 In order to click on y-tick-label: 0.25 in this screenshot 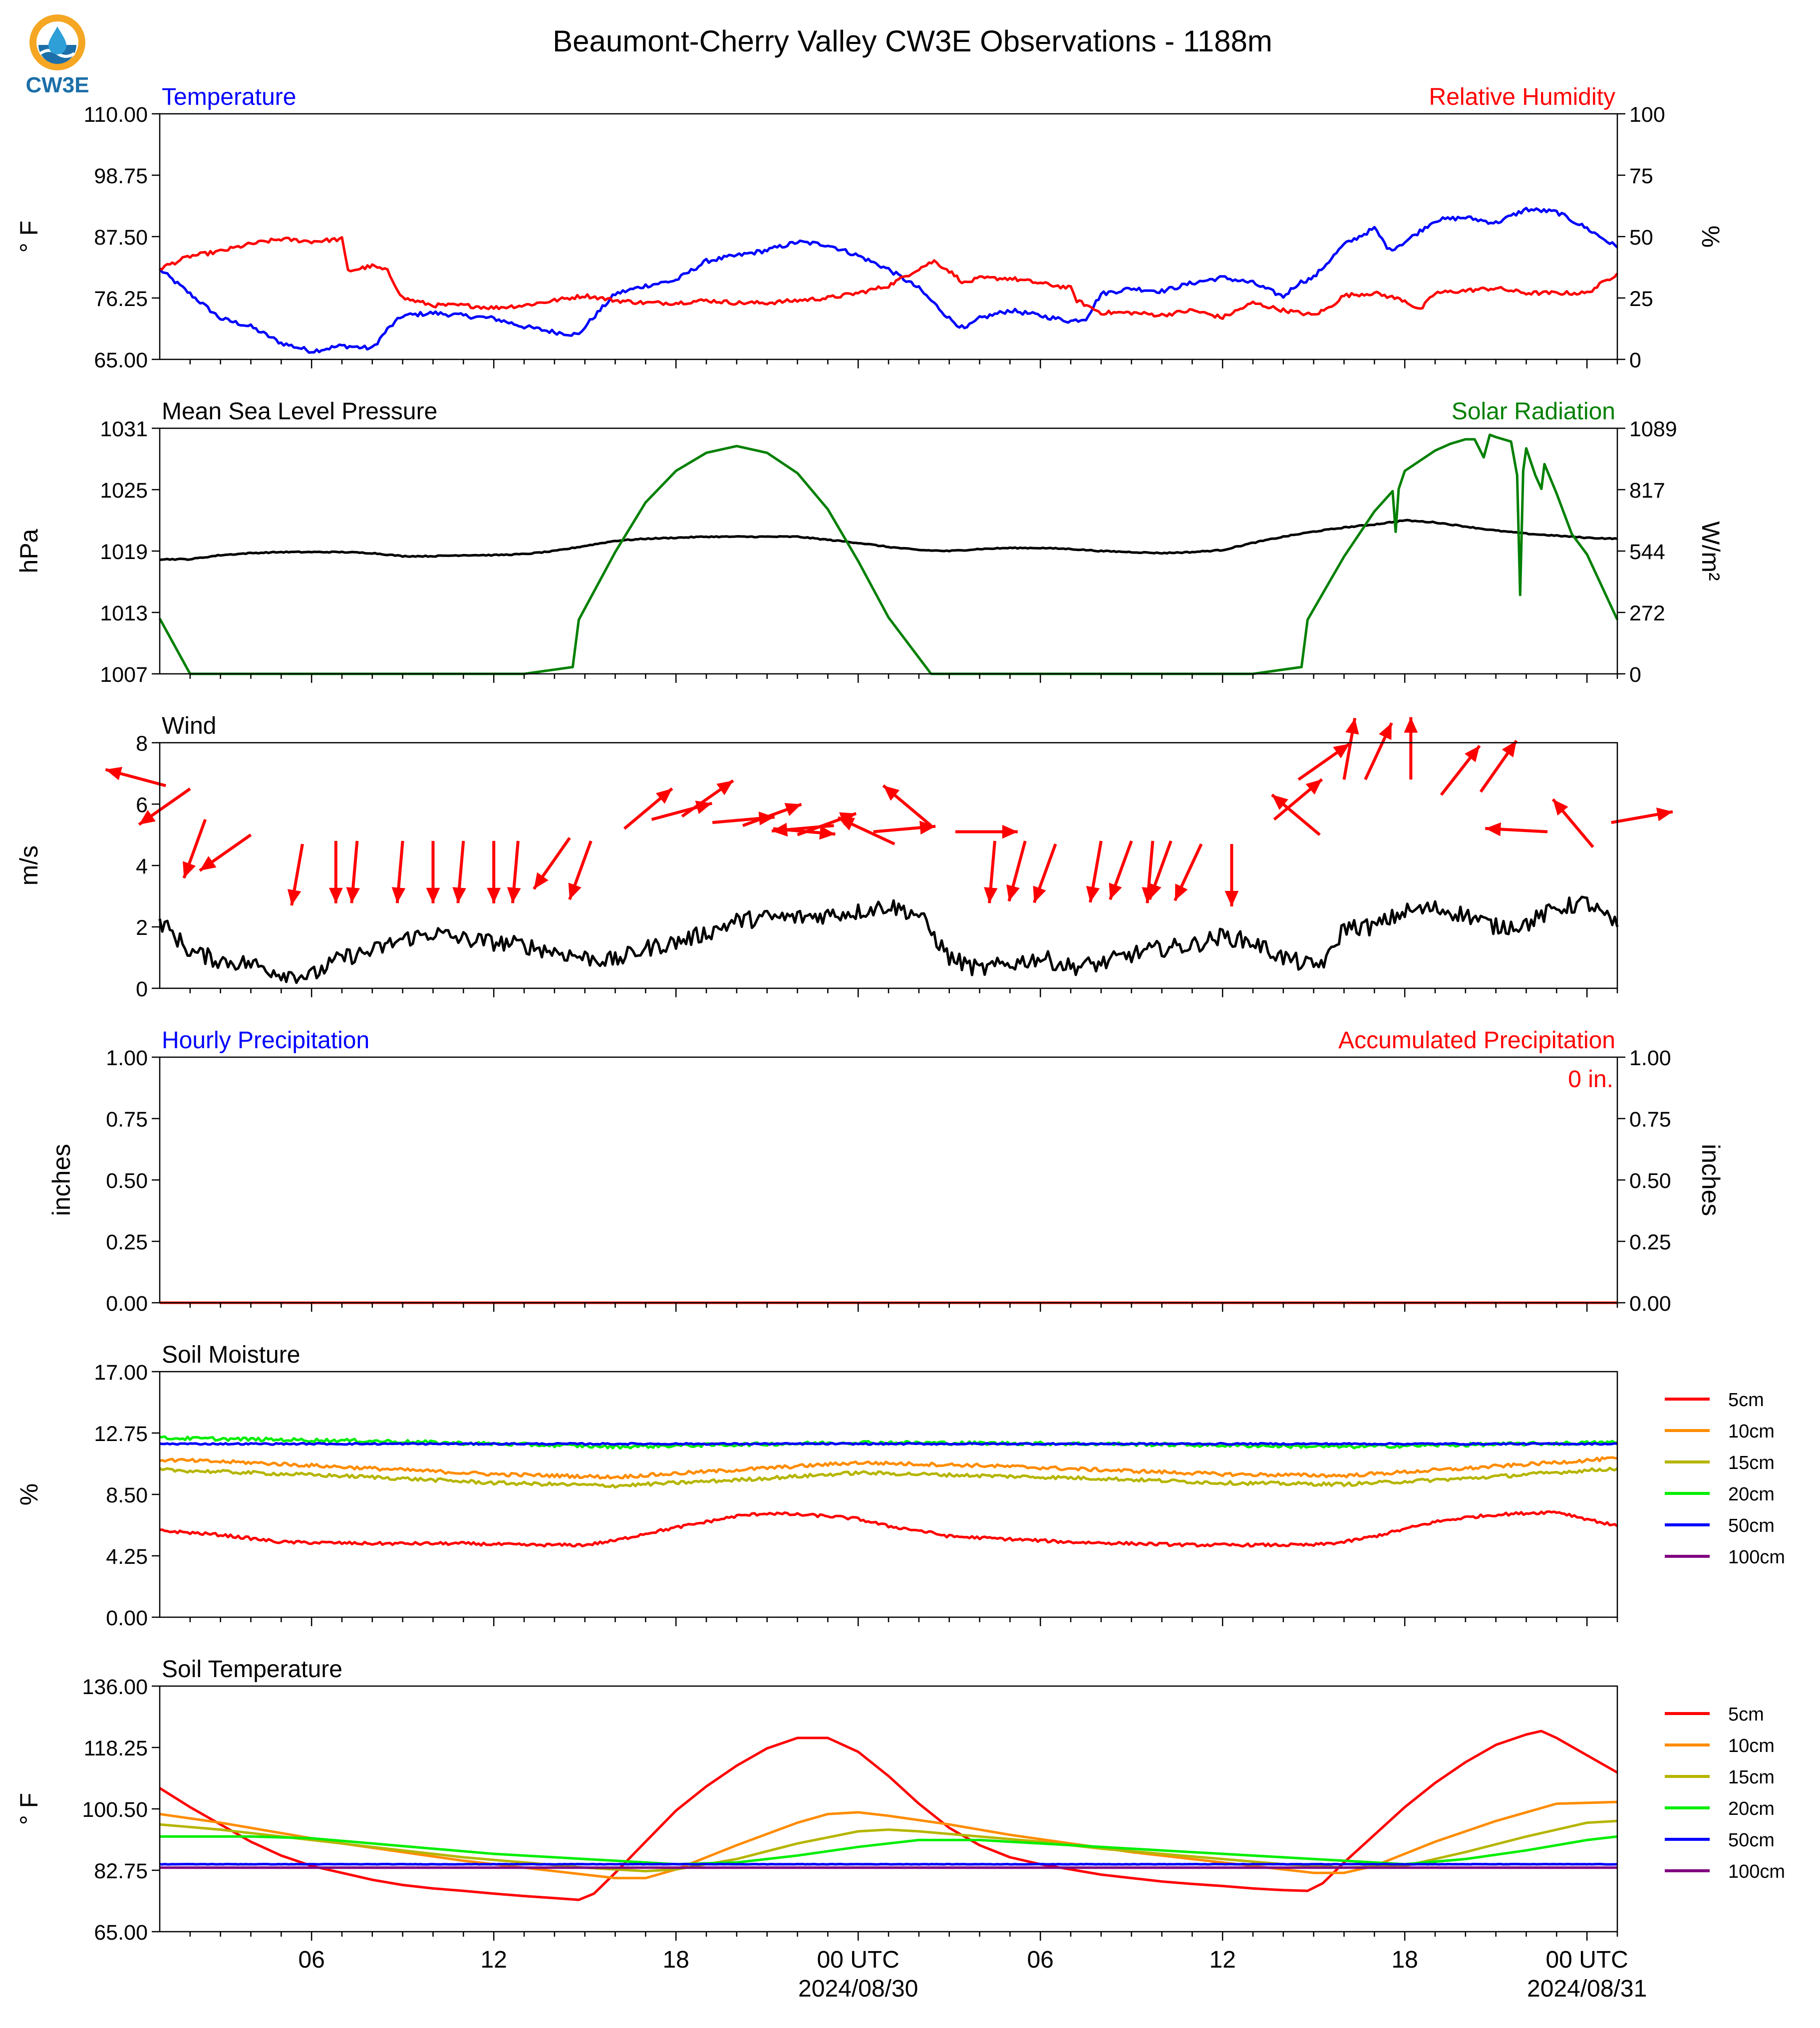, I will do `click(127, 1242)`.